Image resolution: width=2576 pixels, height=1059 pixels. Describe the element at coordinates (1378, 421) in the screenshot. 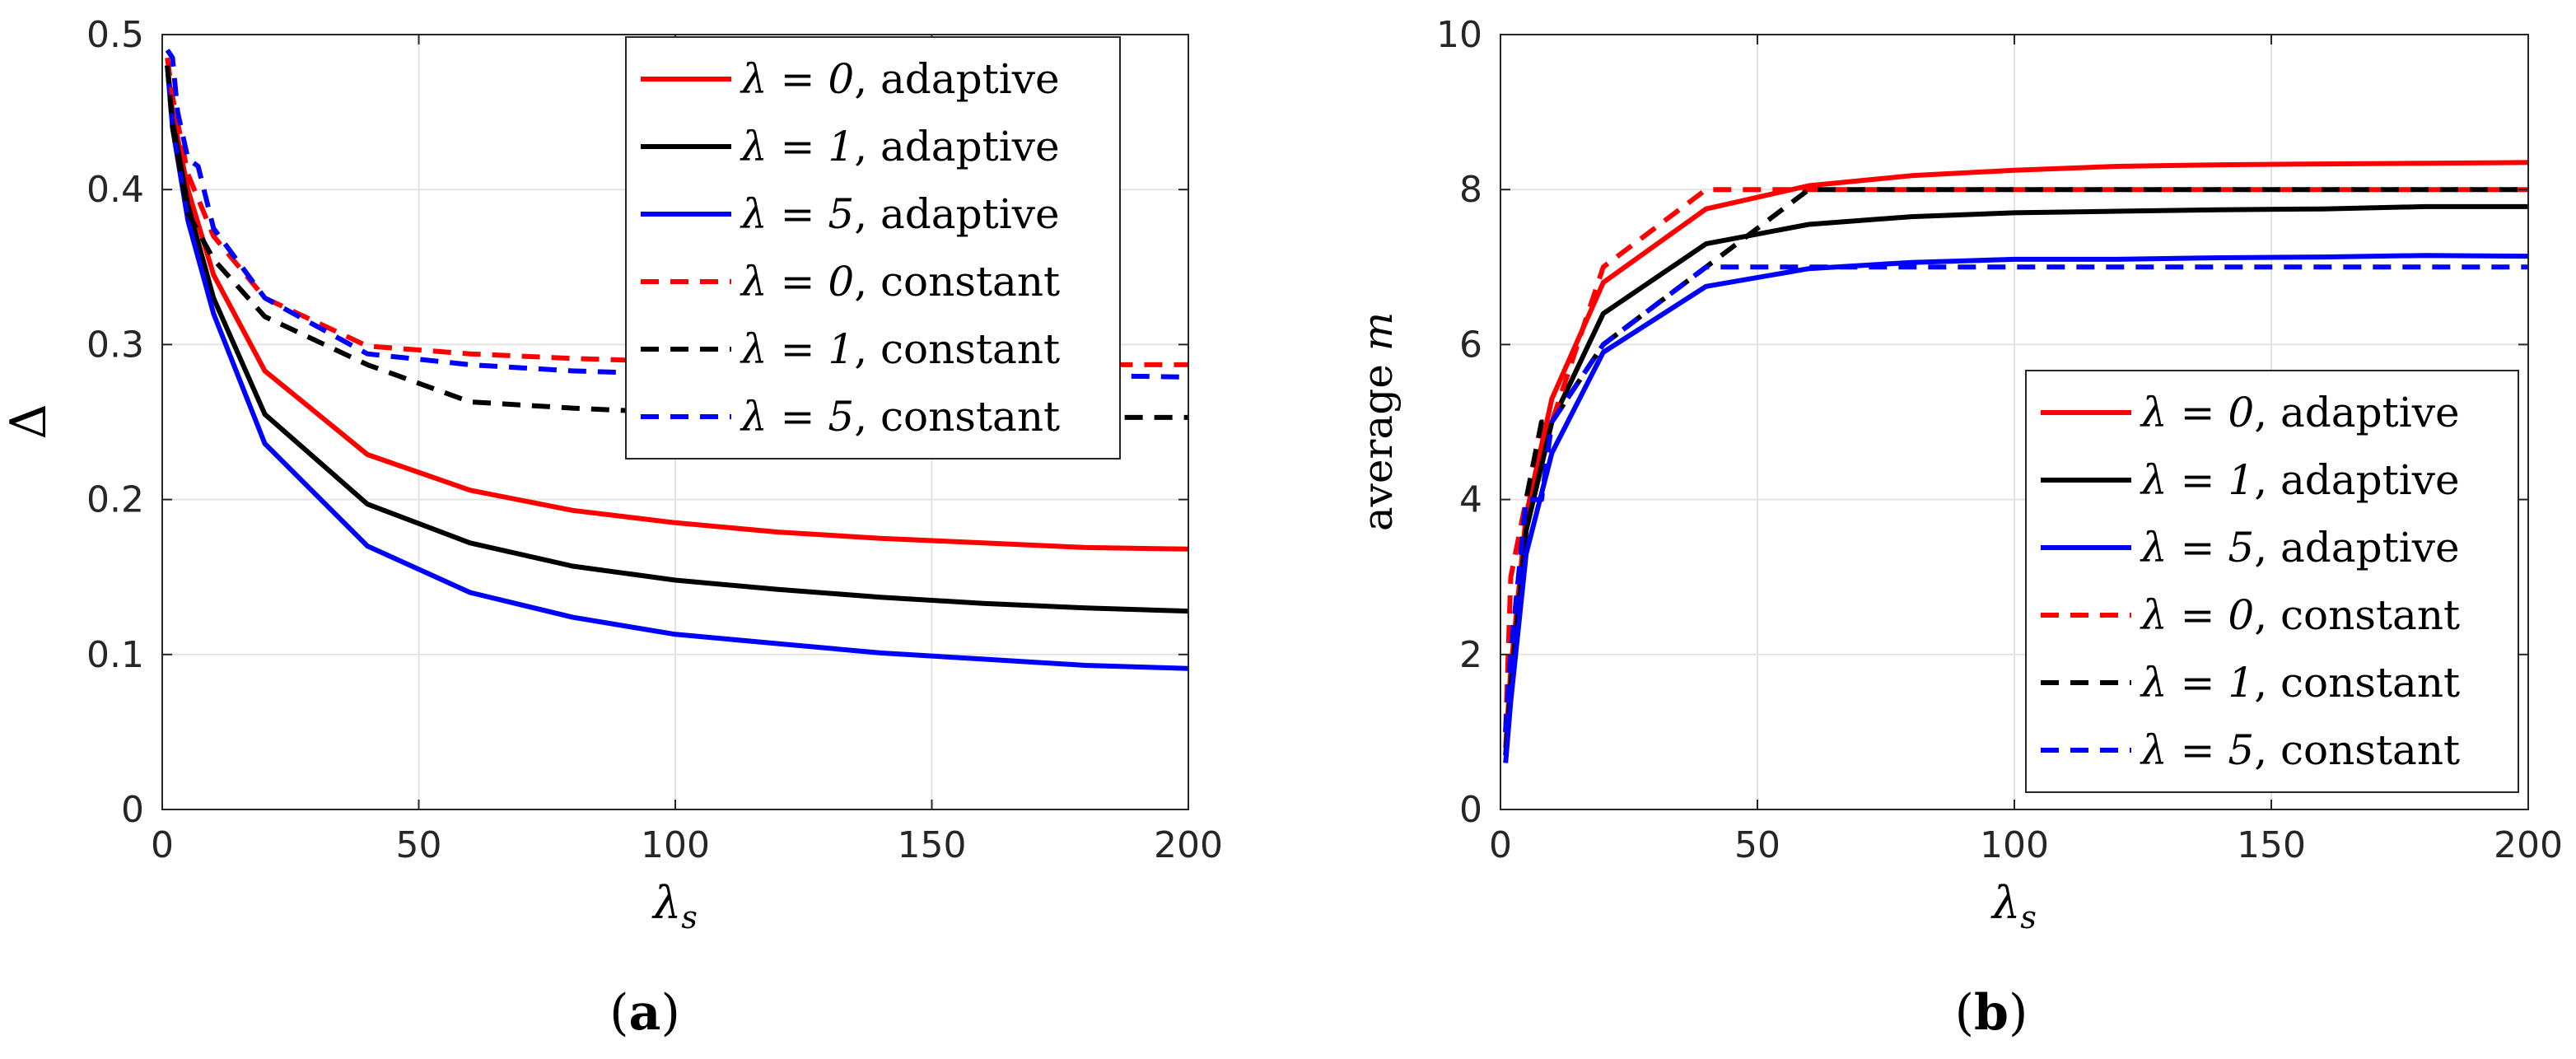

I see `panel-b-y-axis-label: average m` at that location.